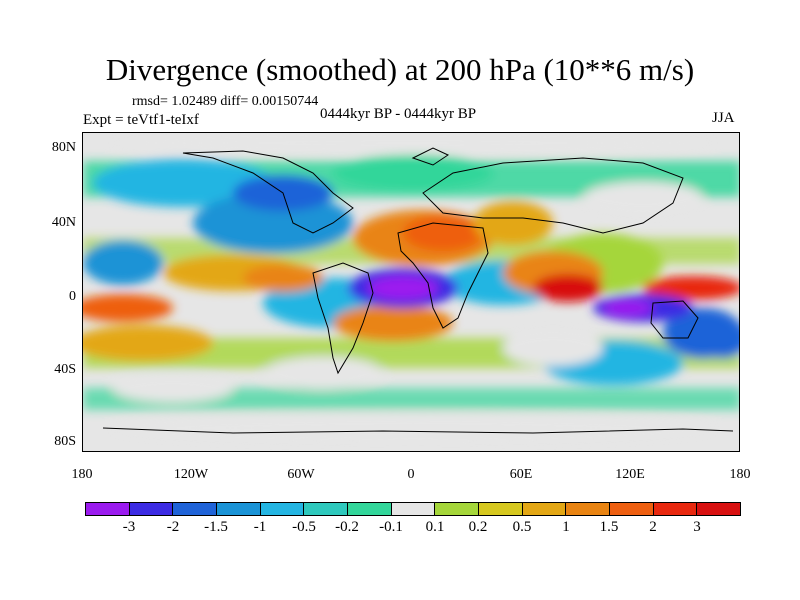 This screenshot has height=600, width=800. What do you see at coordinates (740, 474) in the screenshot?
I see `x-tick-180e: 180` at bounding box center [740, 474].